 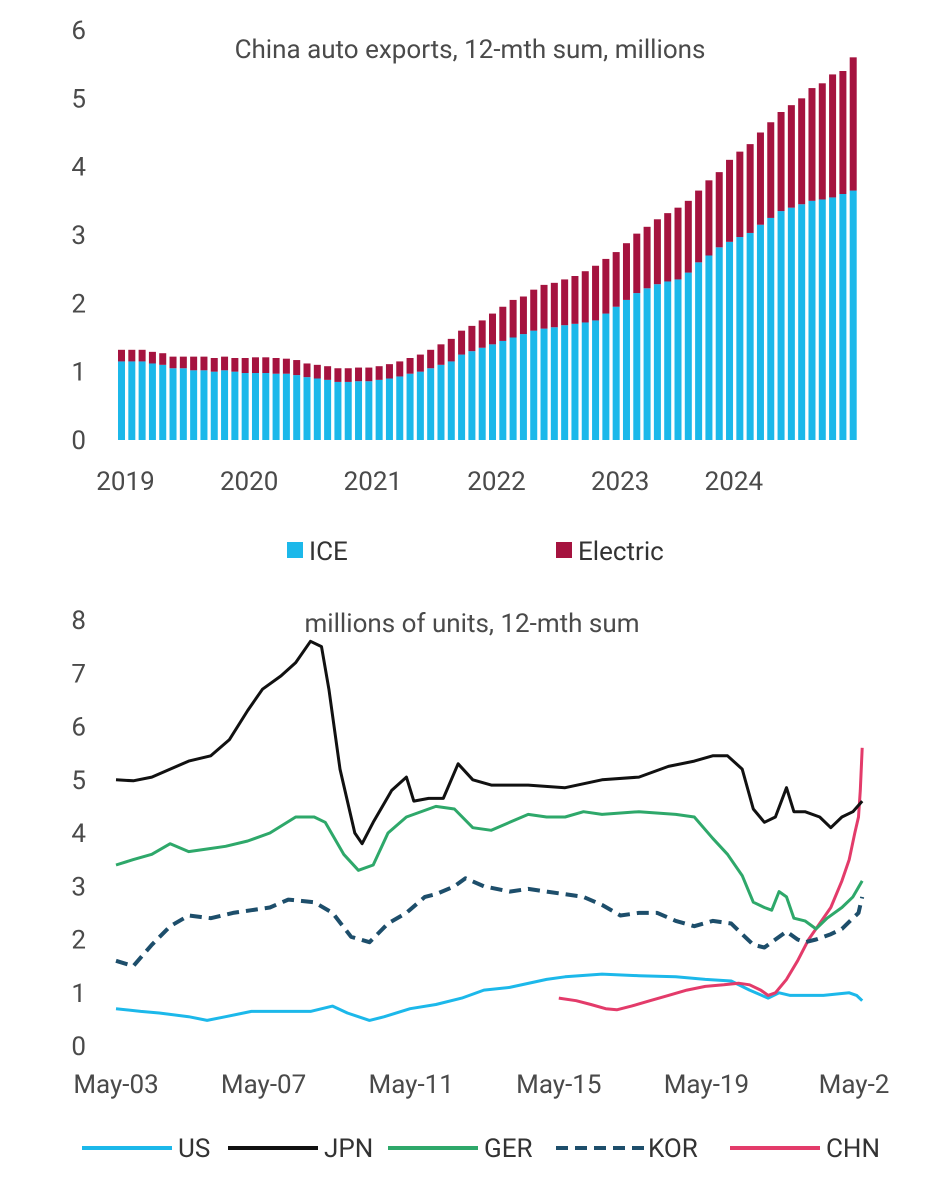 What do you see at coordinates (706, 1085) in the screenshot?
I see `x-tick-label: May-19` at bounding box center [706, 1085].